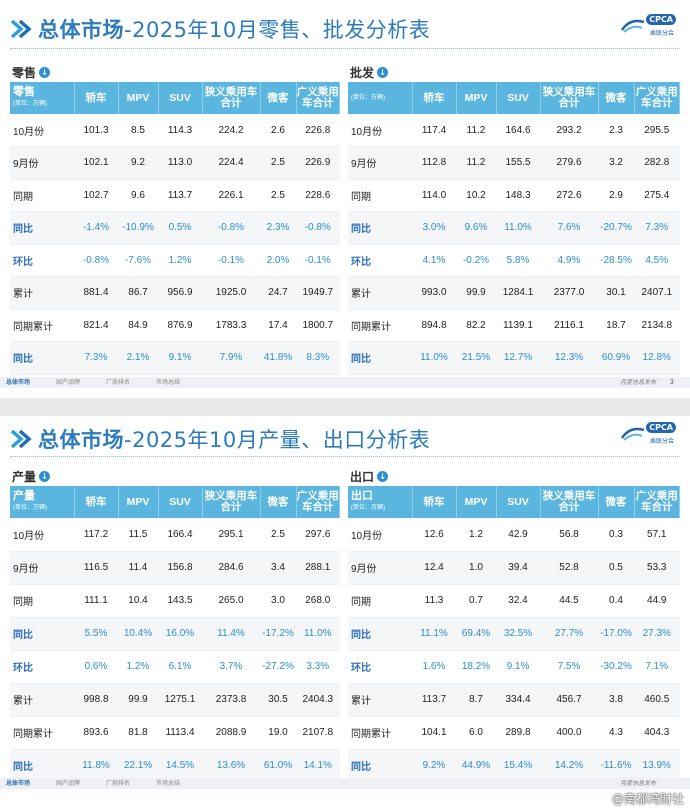 Image resolution: width=690 pixels, height=811 pixels. Describe the element at coordinates (616, 358) in the screenshot. I see `table-cell: 60.9%` at that location.